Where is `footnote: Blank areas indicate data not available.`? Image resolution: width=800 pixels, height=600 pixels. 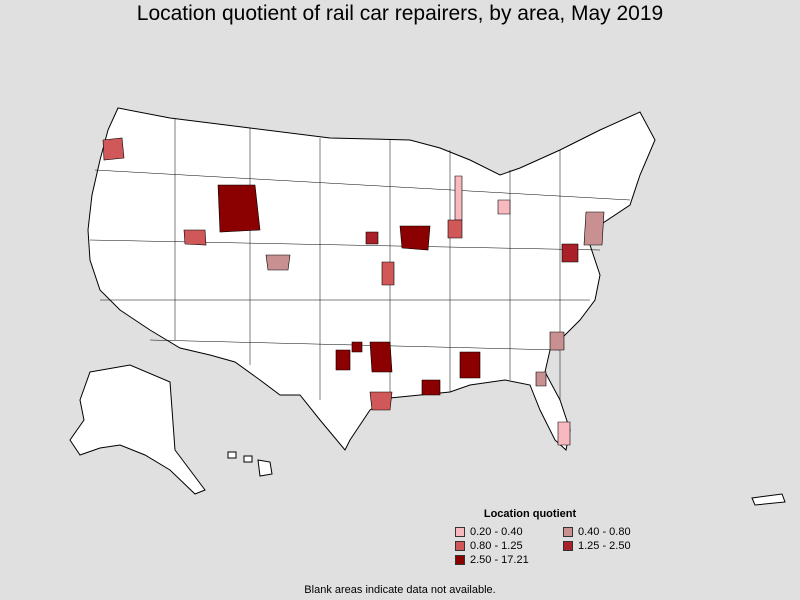
footnote: Blank areas indicate data not available. is located at coordinates (400, 590).